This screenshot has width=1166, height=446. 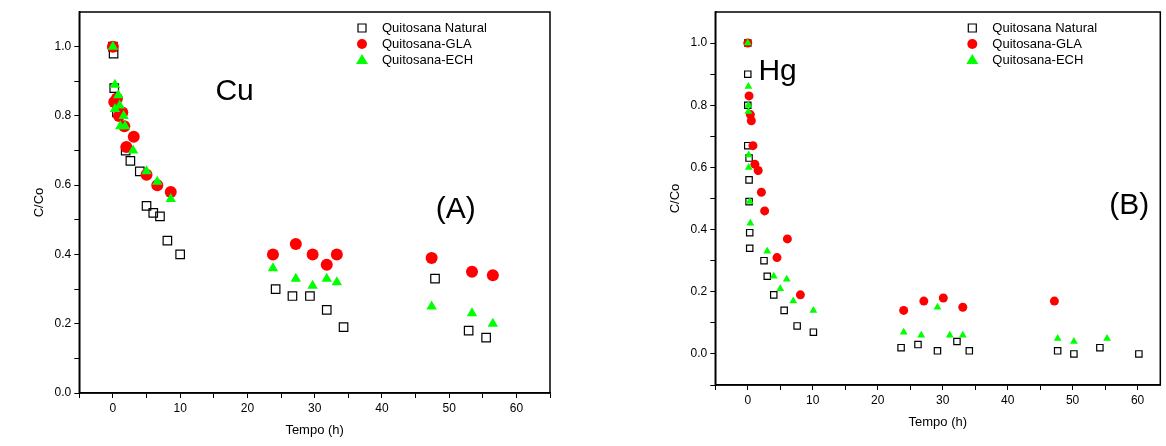 What do you see at coordinates (455, 208) in the screenshot?
I see `annotation: (A)` at bounding box center [455, 208].